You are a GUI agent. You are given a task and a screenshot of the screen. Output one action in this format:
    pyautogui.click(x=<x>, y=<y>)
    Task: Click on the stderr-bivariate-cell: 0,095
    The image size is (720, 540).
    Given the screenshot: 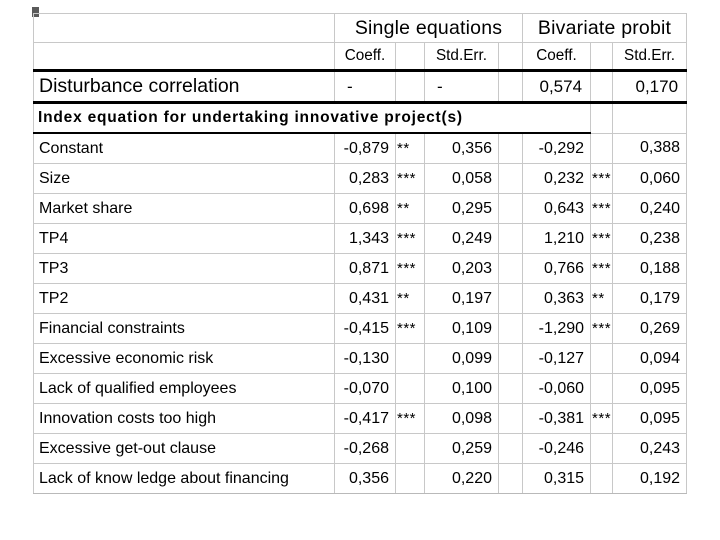 What is the action you would take?
    pyautogui.click(x=650, y=388)
    